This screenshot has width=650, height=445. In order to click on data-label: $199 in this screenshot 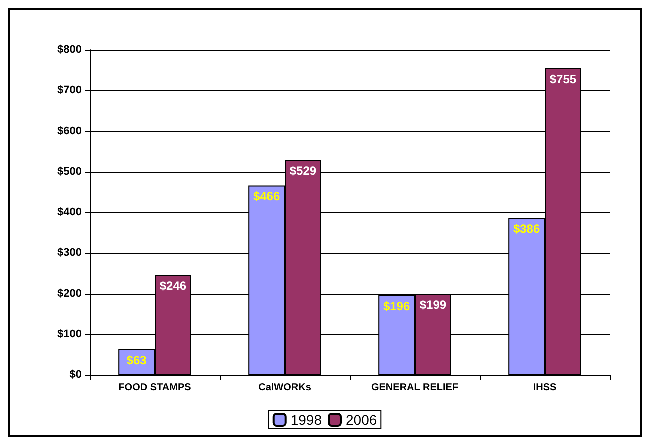, I will do `click(433, 305)`.